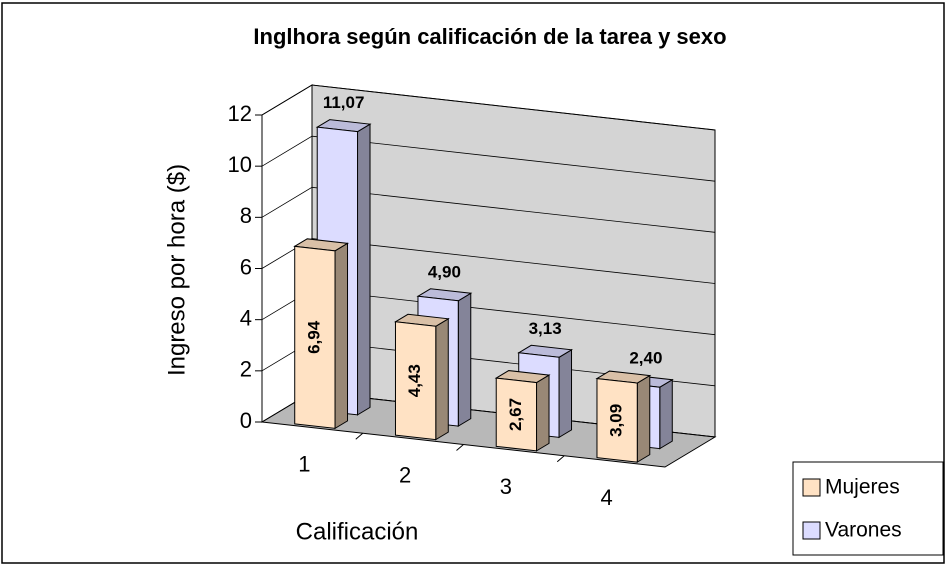 This screenshot has height=565, width=947. What do you see at coordinates (862, 487) in the screenshot?
I see `legend-label: Mujeres` at bounding box center [862, 487].